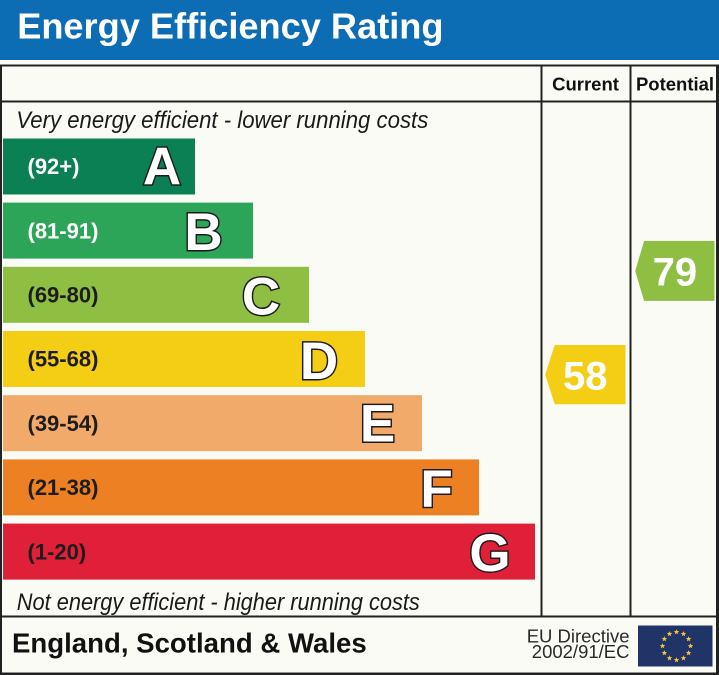 This screenshot has height=675, width=719. What do you see at coordinates (63, 295) in the screenshot?
I see `svg-text: (69-80)` at bounding box center [63, 295].